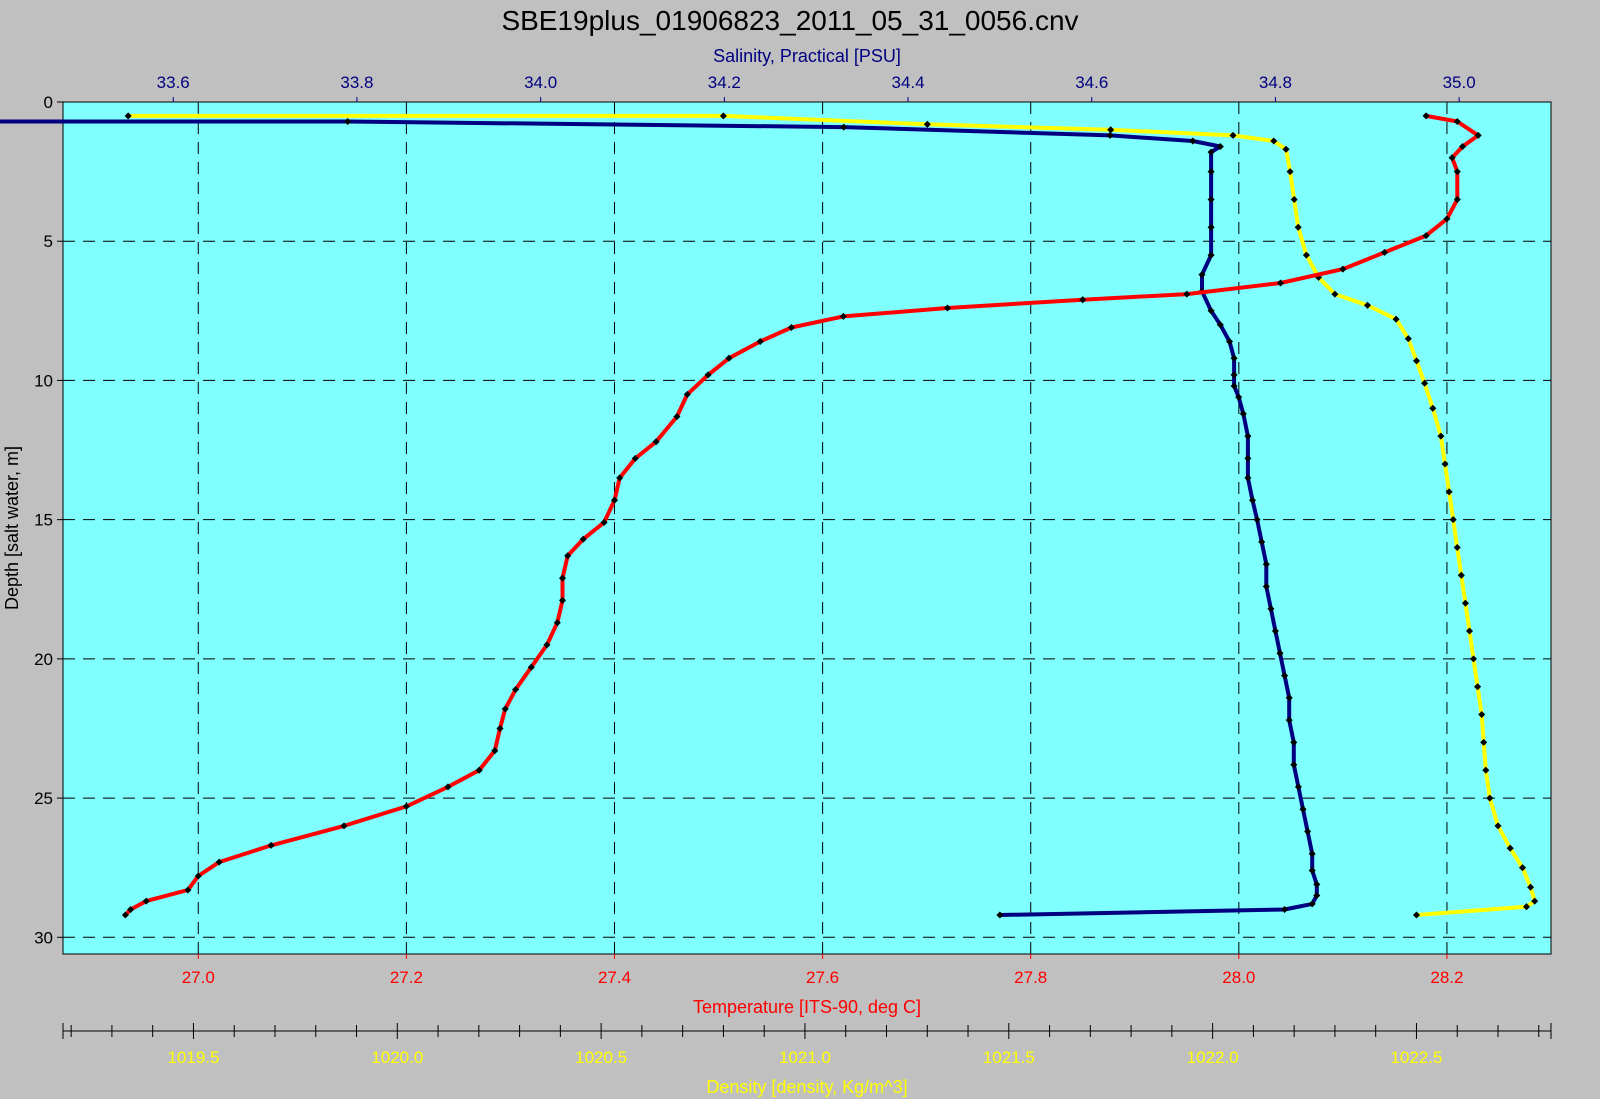  I want to click on depth-tick-label: 15, so click(43, 520).